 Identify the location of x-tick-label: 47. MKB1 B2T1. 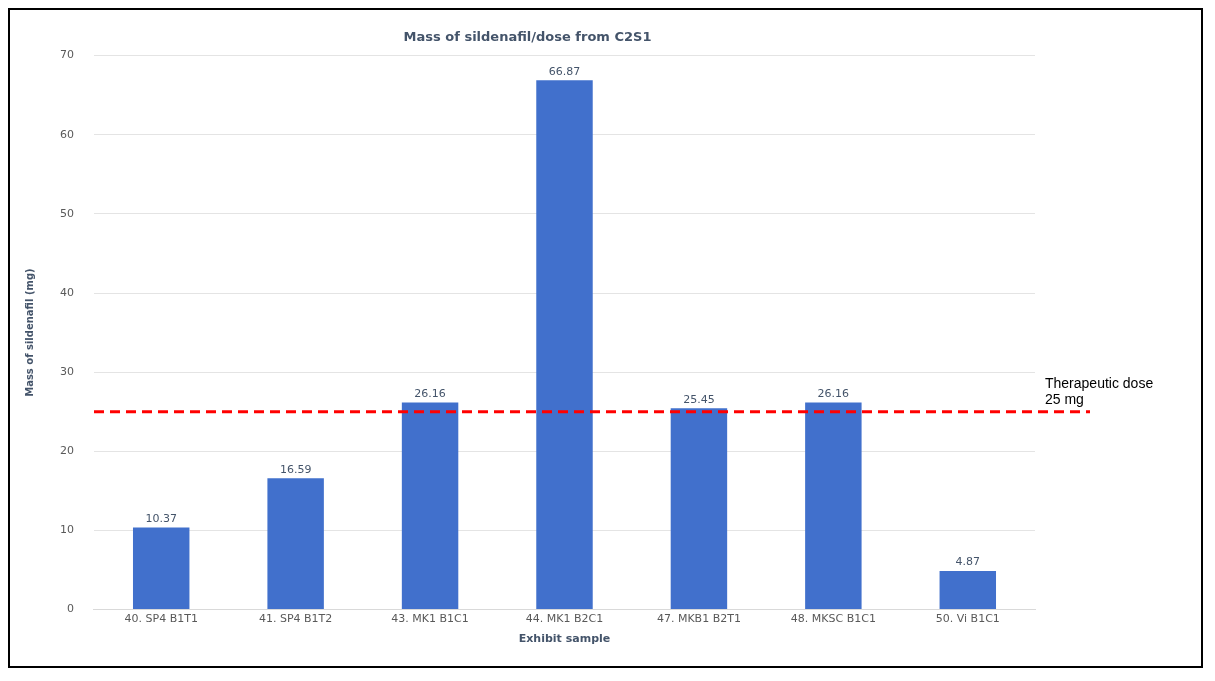
(698, 619).